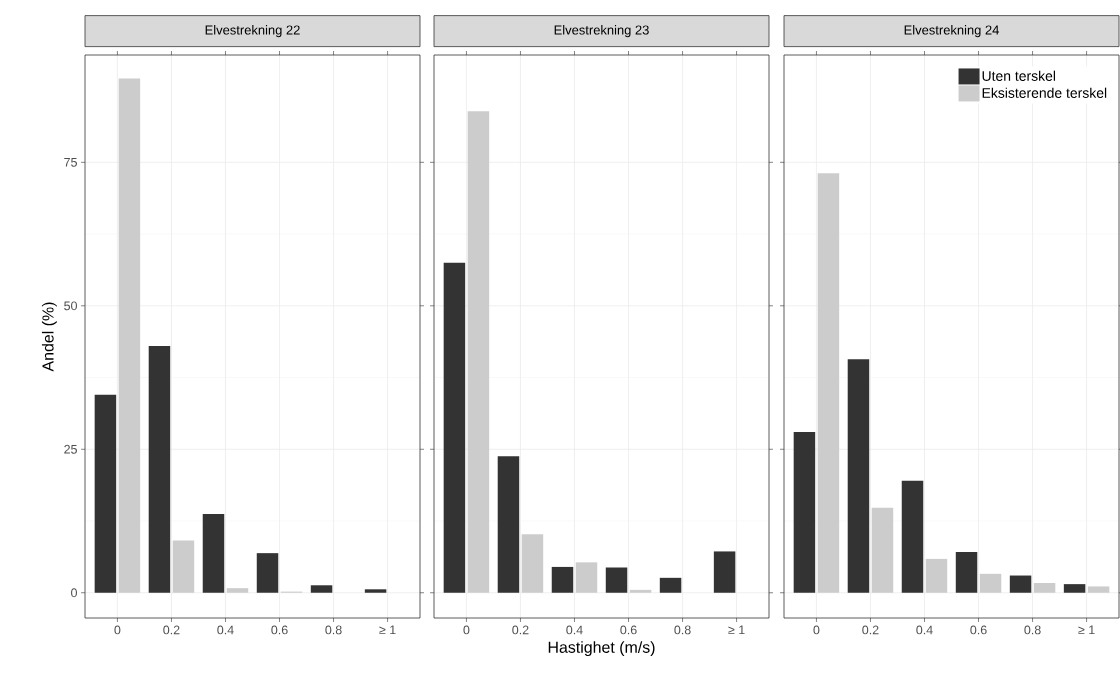 This screenshot has width=1120, height=680. I want to click on y-axis-title: Andel (%), so click(49, 337).